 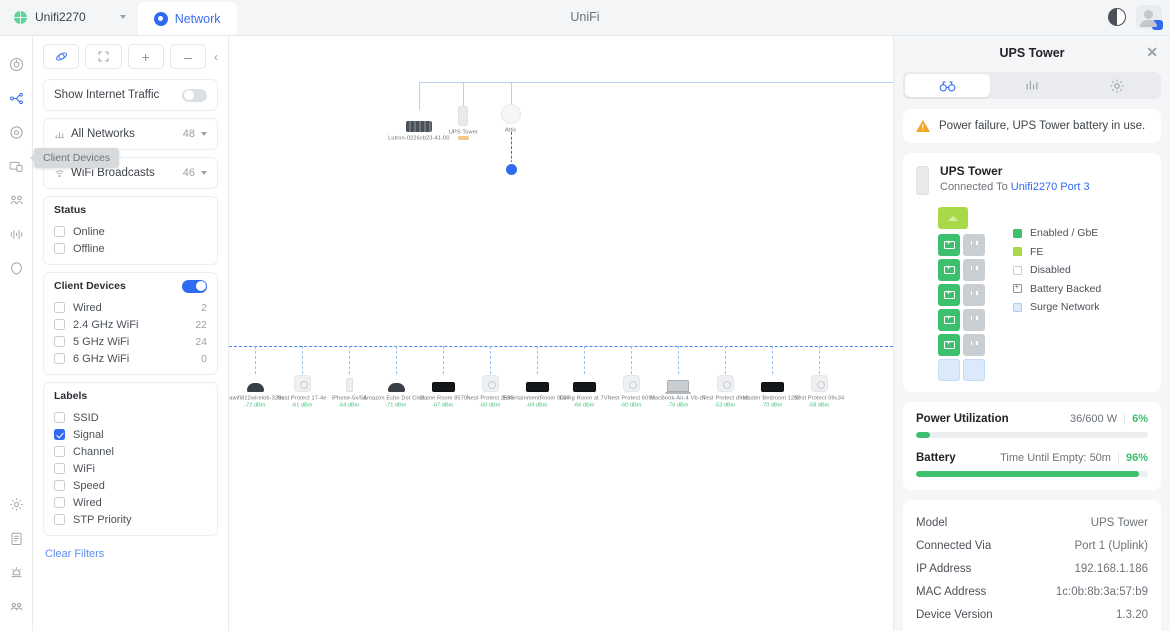 What do you see at coordinates (130, 248) in the screenshot?
I see `status-item-offline: Offline` at bounding box center [130, 248].